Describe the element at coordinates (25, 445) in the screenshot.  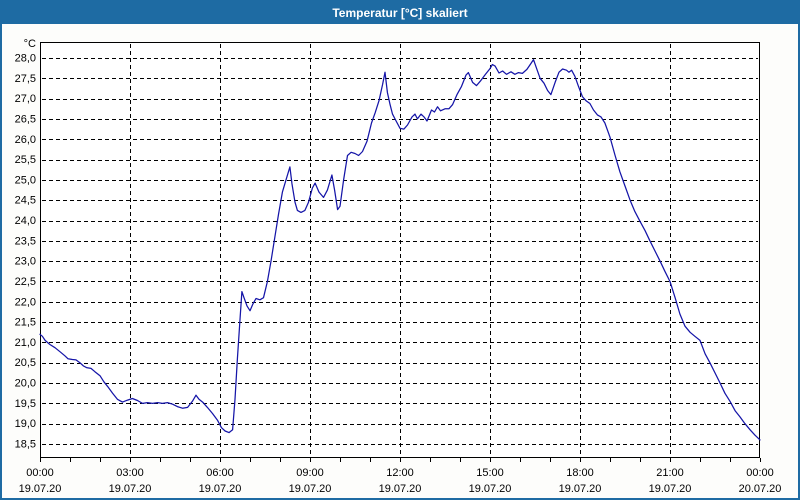
I see `y-tick-label: 18,5` at that location.